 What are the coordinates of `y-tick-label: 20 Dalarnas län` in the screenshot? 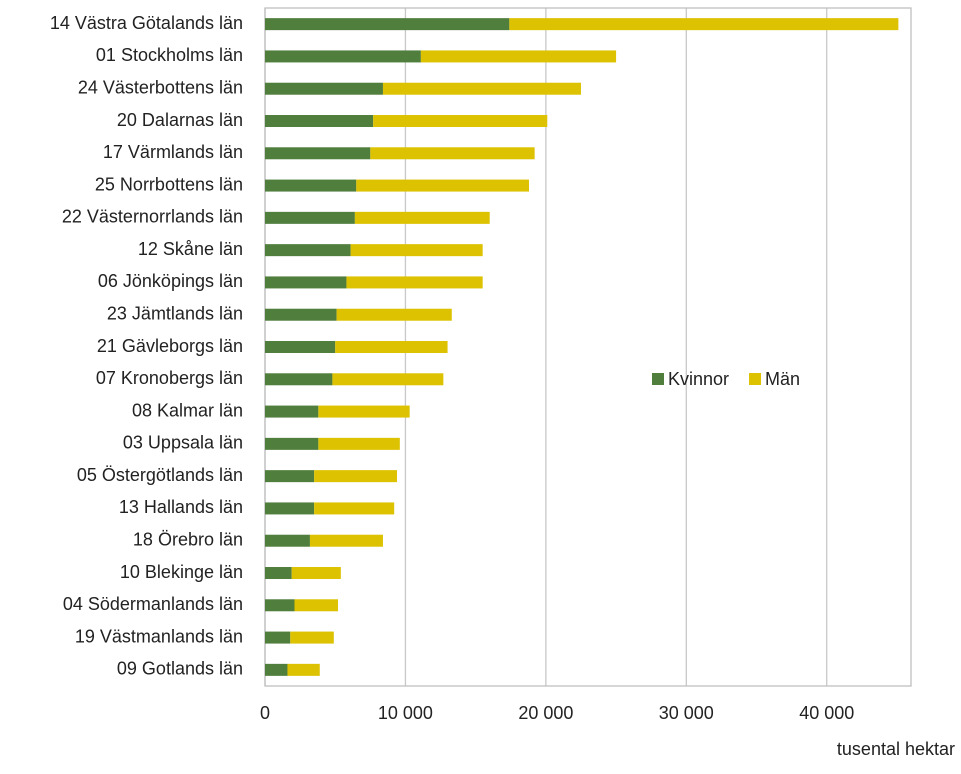 It's located at (180, 120).